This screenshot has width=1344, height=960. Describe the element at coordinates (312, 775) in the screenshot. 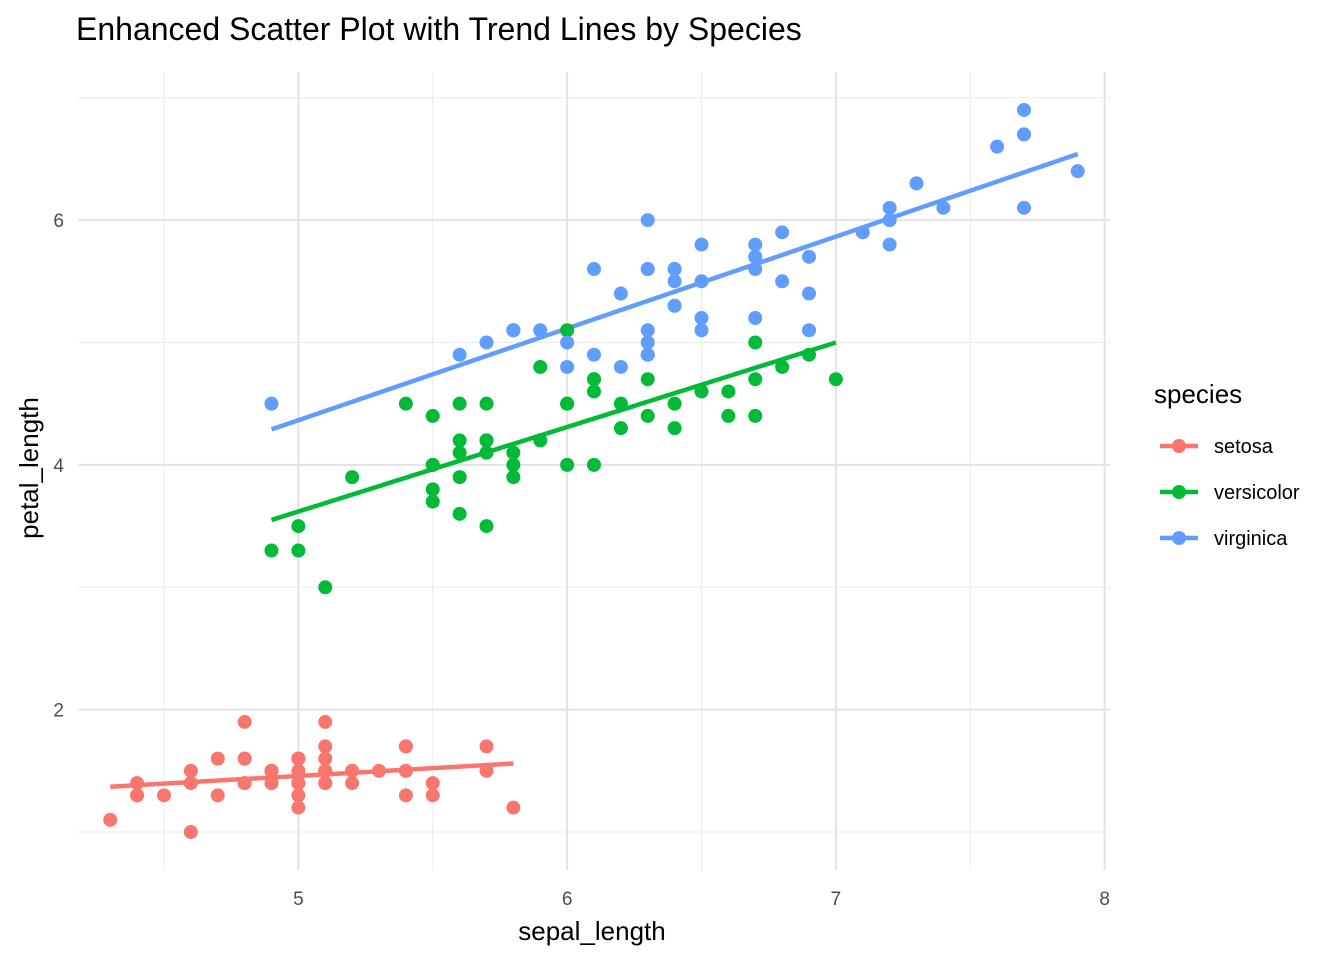

I see `trend-line-setosa` at that location.